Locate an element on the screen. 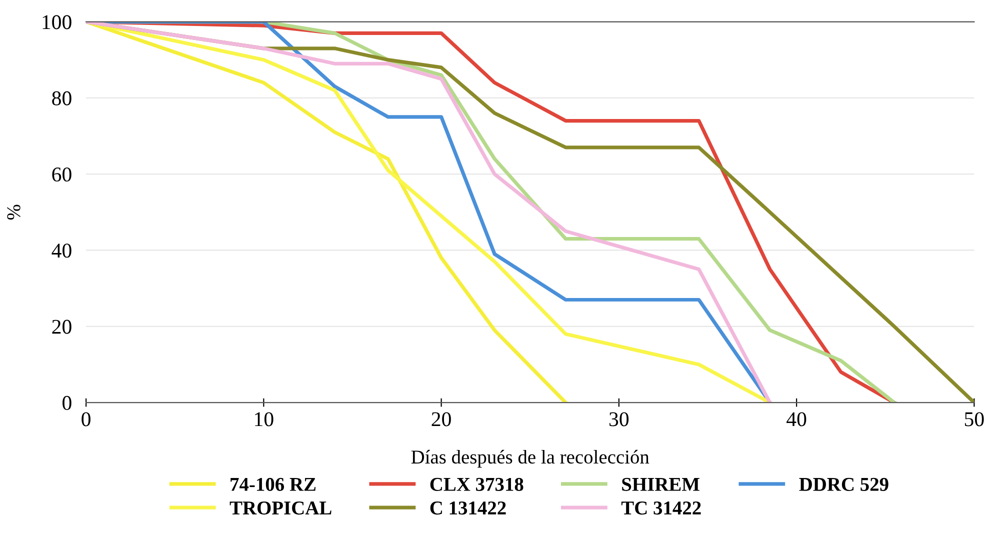 The height and width of the screenshot is (544, 989). legend-label: CLX 37318 is located at coordinates (477, 484).